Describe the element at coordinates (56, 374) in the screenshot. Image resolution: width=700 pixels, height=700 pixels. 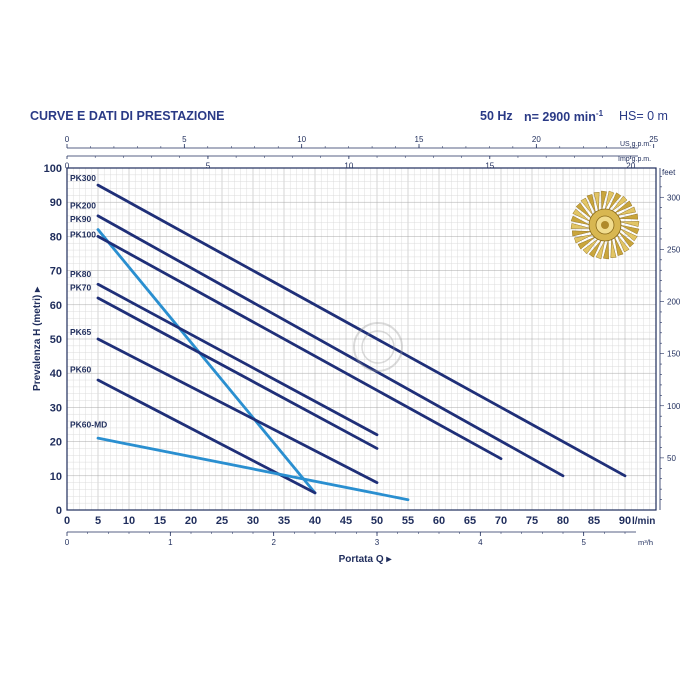
I see `y-tick-label: 40` at that location.